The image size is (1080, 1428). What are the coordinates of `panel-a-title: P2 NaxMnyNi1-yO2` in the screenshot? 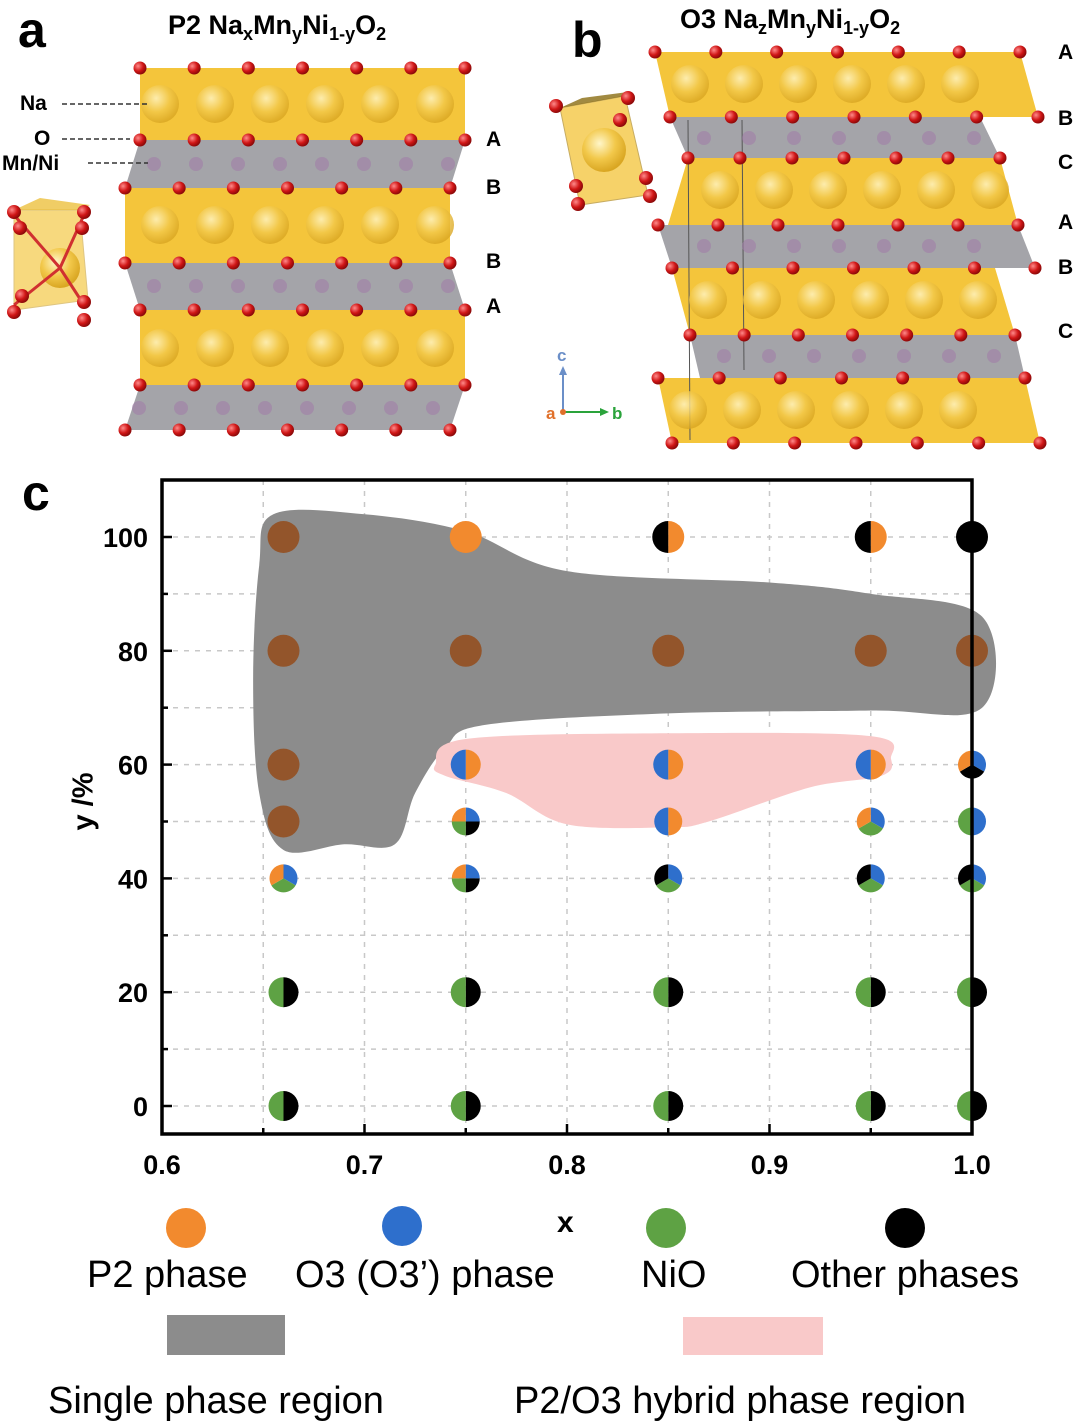 It's located at (277, 27).